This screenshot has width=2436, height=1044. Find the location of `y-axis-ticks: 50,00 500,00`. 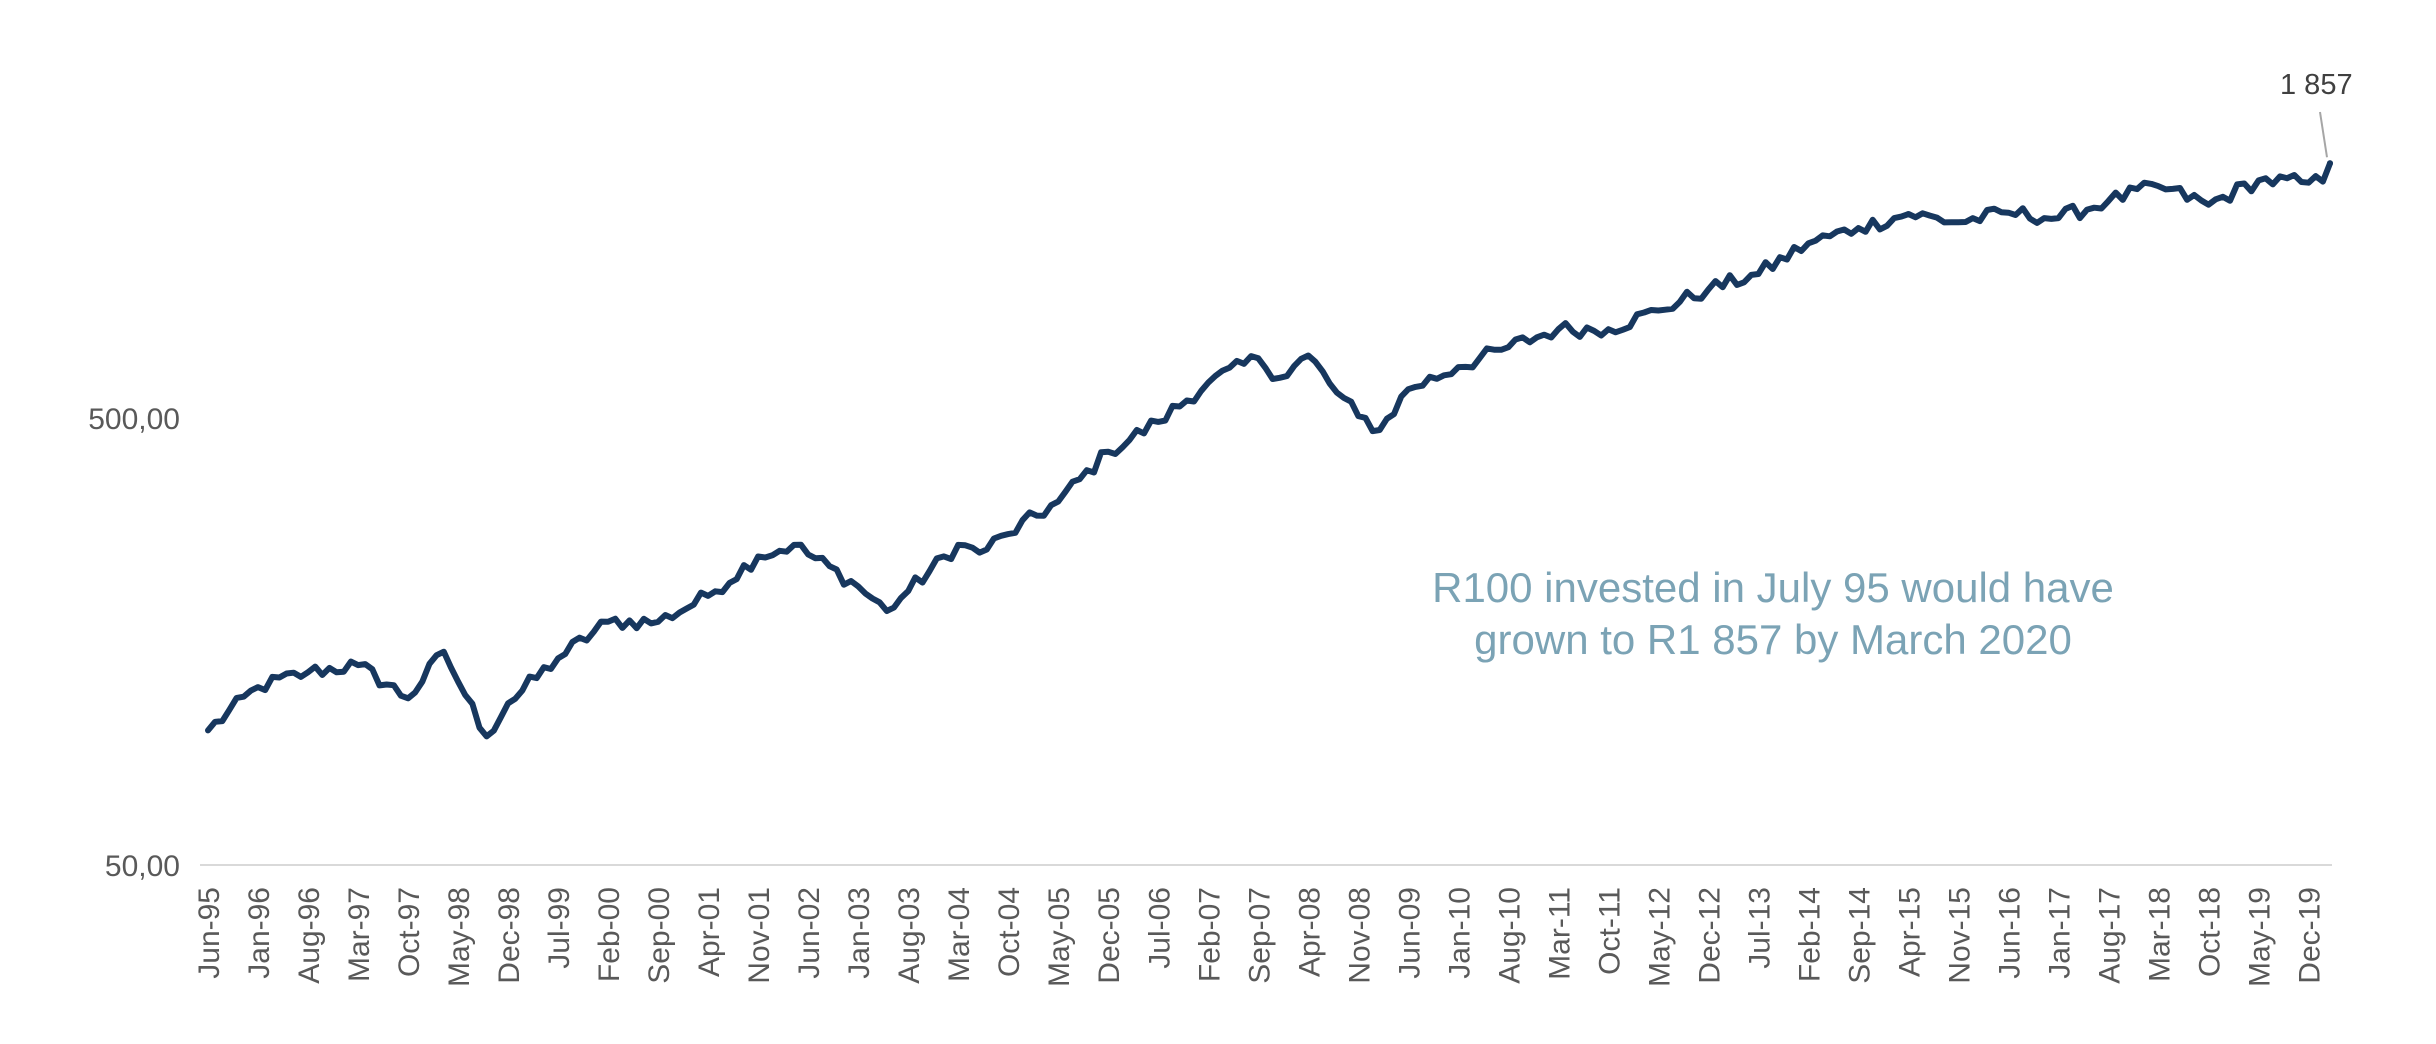

y-axis-ticks: 50,00 500,00 is located at coordinates (134, 643).